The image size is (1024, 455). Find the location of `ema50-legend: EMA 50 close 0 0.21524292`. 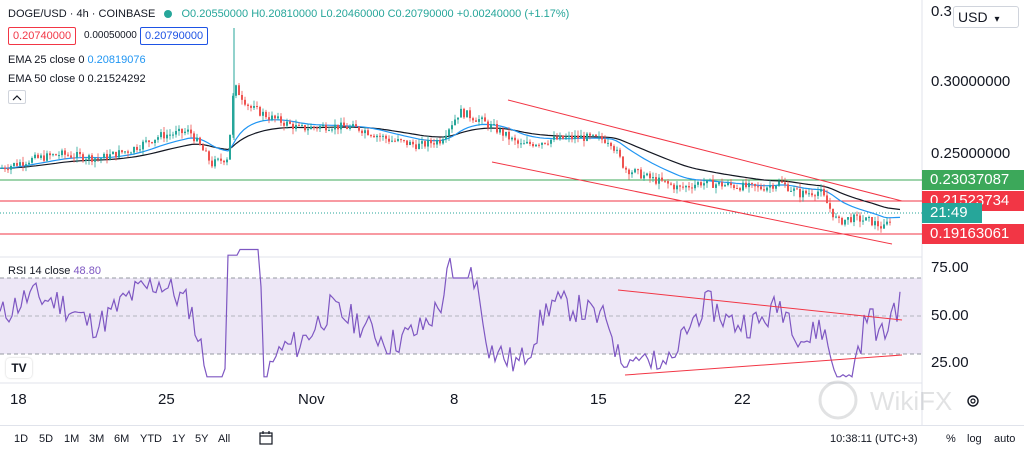

ema50-legend: EMA 50 close 0 0.21524292 is located at coordinates (77, 79).